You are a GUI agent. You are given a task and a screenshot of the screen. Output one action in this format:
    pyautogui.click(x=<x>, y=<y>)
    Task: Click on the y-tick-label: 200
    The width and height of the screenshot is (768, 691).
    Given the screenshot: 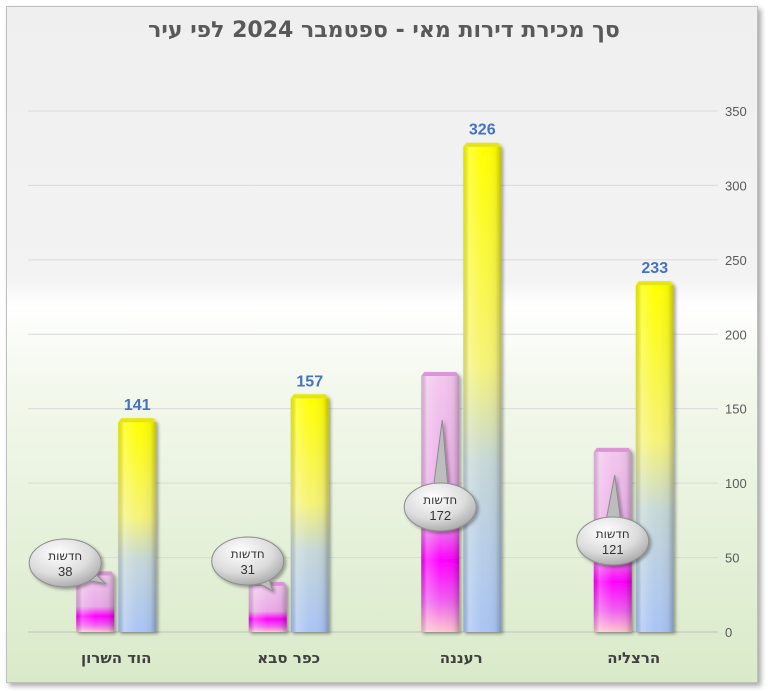 What is the action you would take?
    pyautogui.click(x=736, y=334)
    